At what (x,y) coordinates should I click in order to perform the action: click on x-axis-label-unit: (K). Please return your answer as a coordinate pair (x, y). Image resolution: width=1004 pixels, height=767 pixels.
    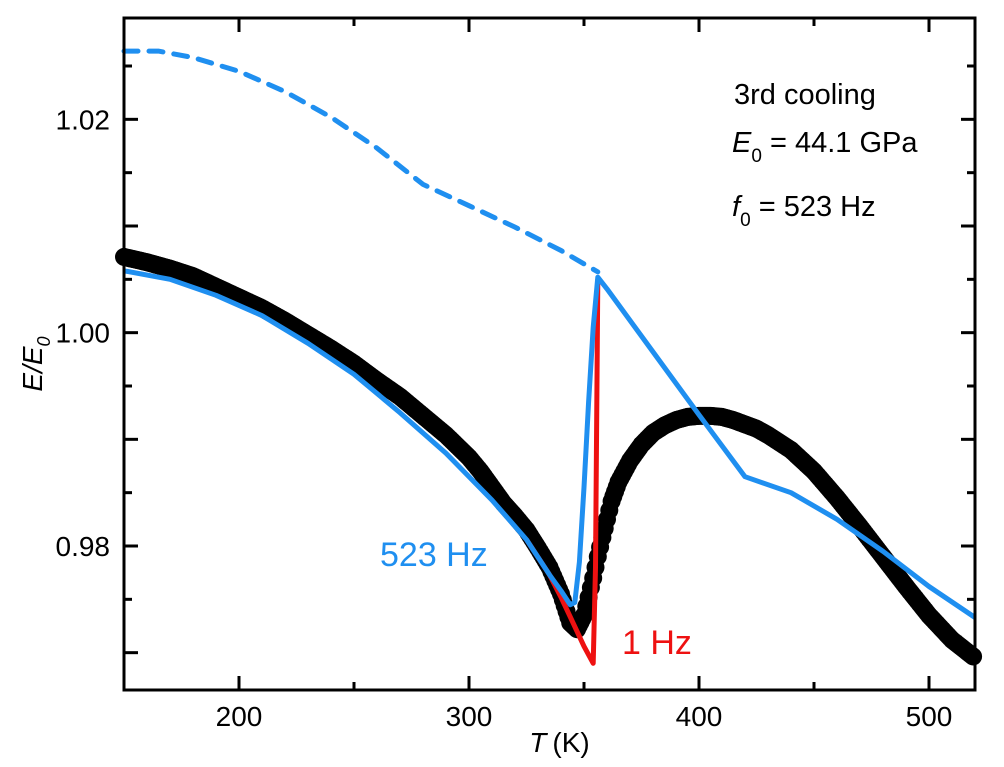
    Looking at the image, I should click on (570, 742).